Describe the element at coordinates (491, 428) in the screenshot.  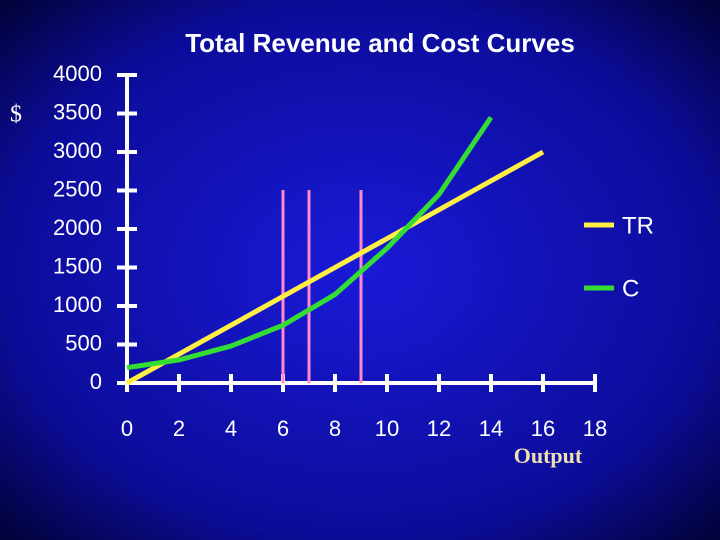
I see `x-tick-label: 14` at that location.